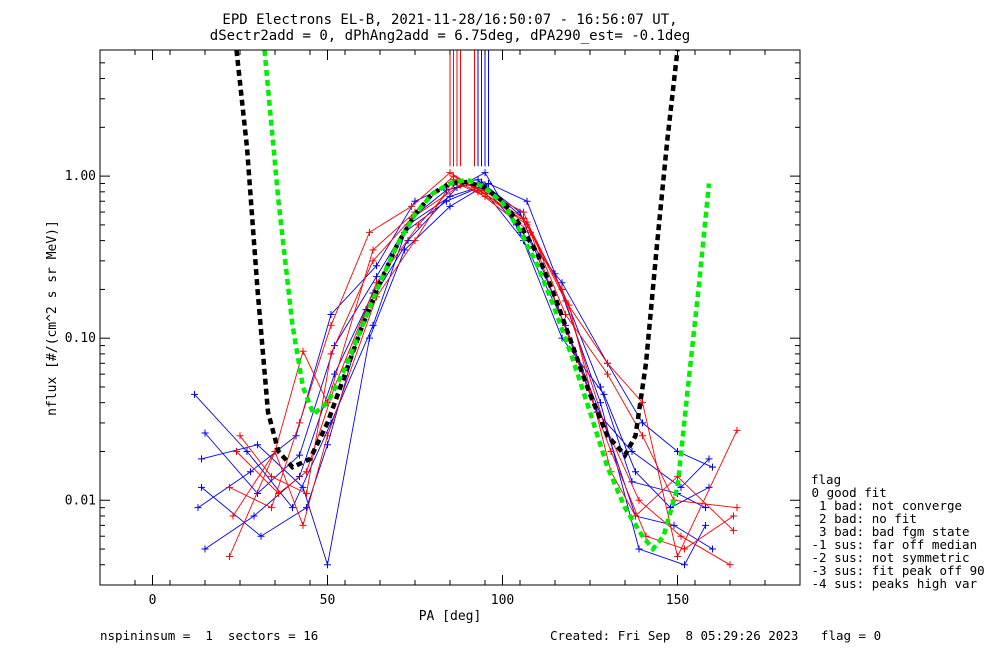  I want to click on y-tick-label: 0.01, so click(80, 500).